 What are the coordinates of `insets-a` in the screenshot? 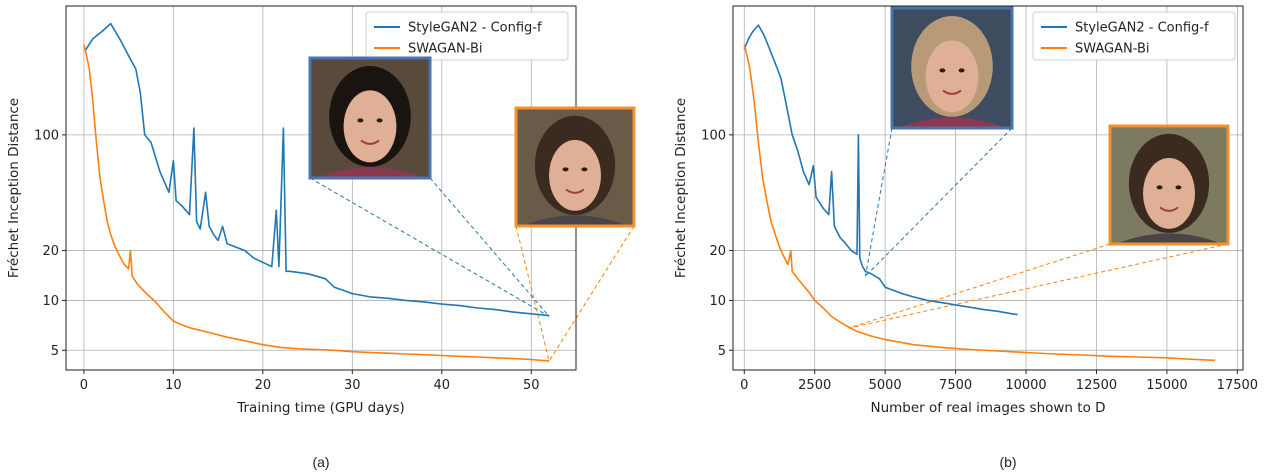 It's located at (472, 142).